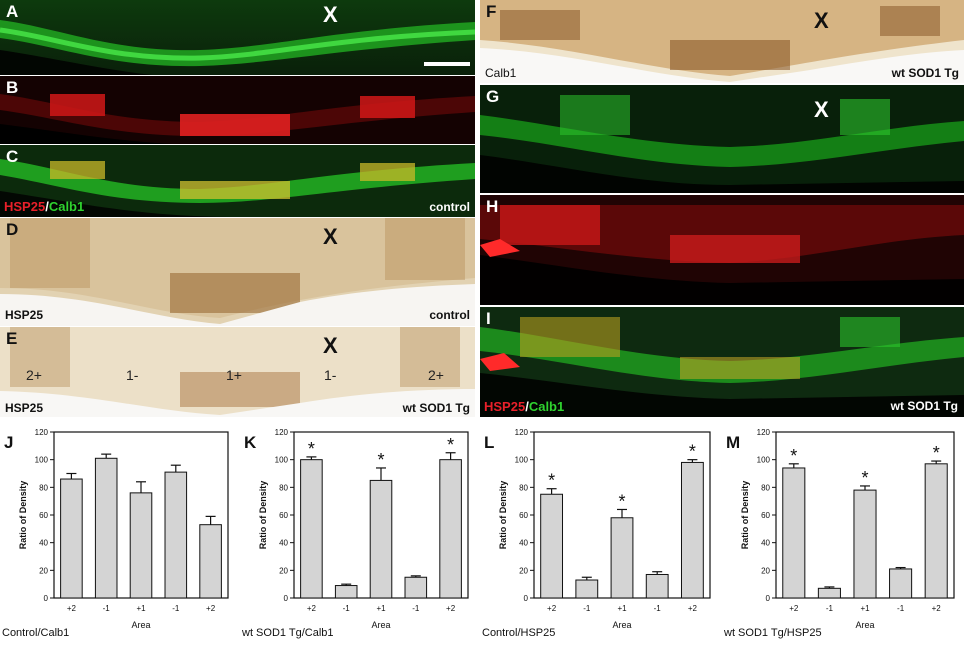 The height and width of the screenshot is (647, 964). What do you see at coordinates (237, 37) in the screenshot?
I see `panel-a-tissue` at bounding box center [237, 37].